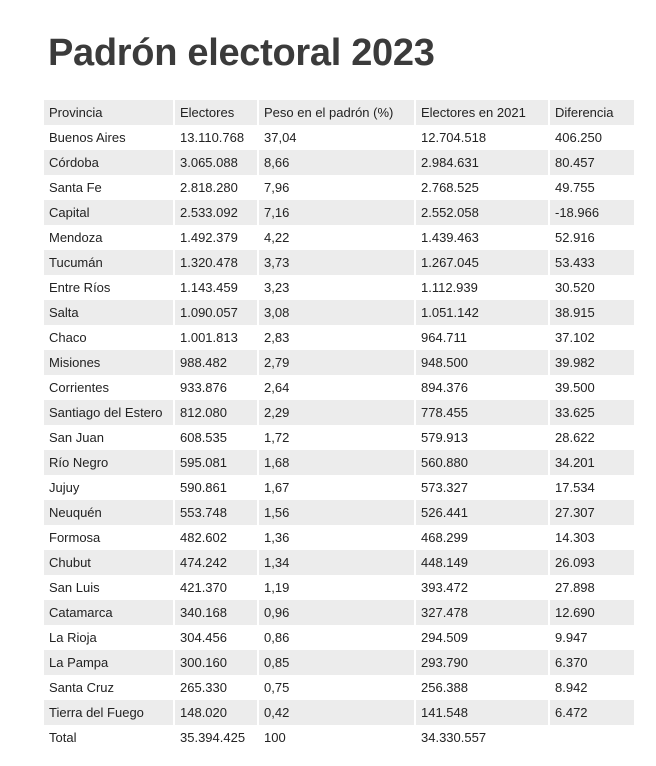  I want to click on cell-provincia: Santa Fe, so click(109, 187).